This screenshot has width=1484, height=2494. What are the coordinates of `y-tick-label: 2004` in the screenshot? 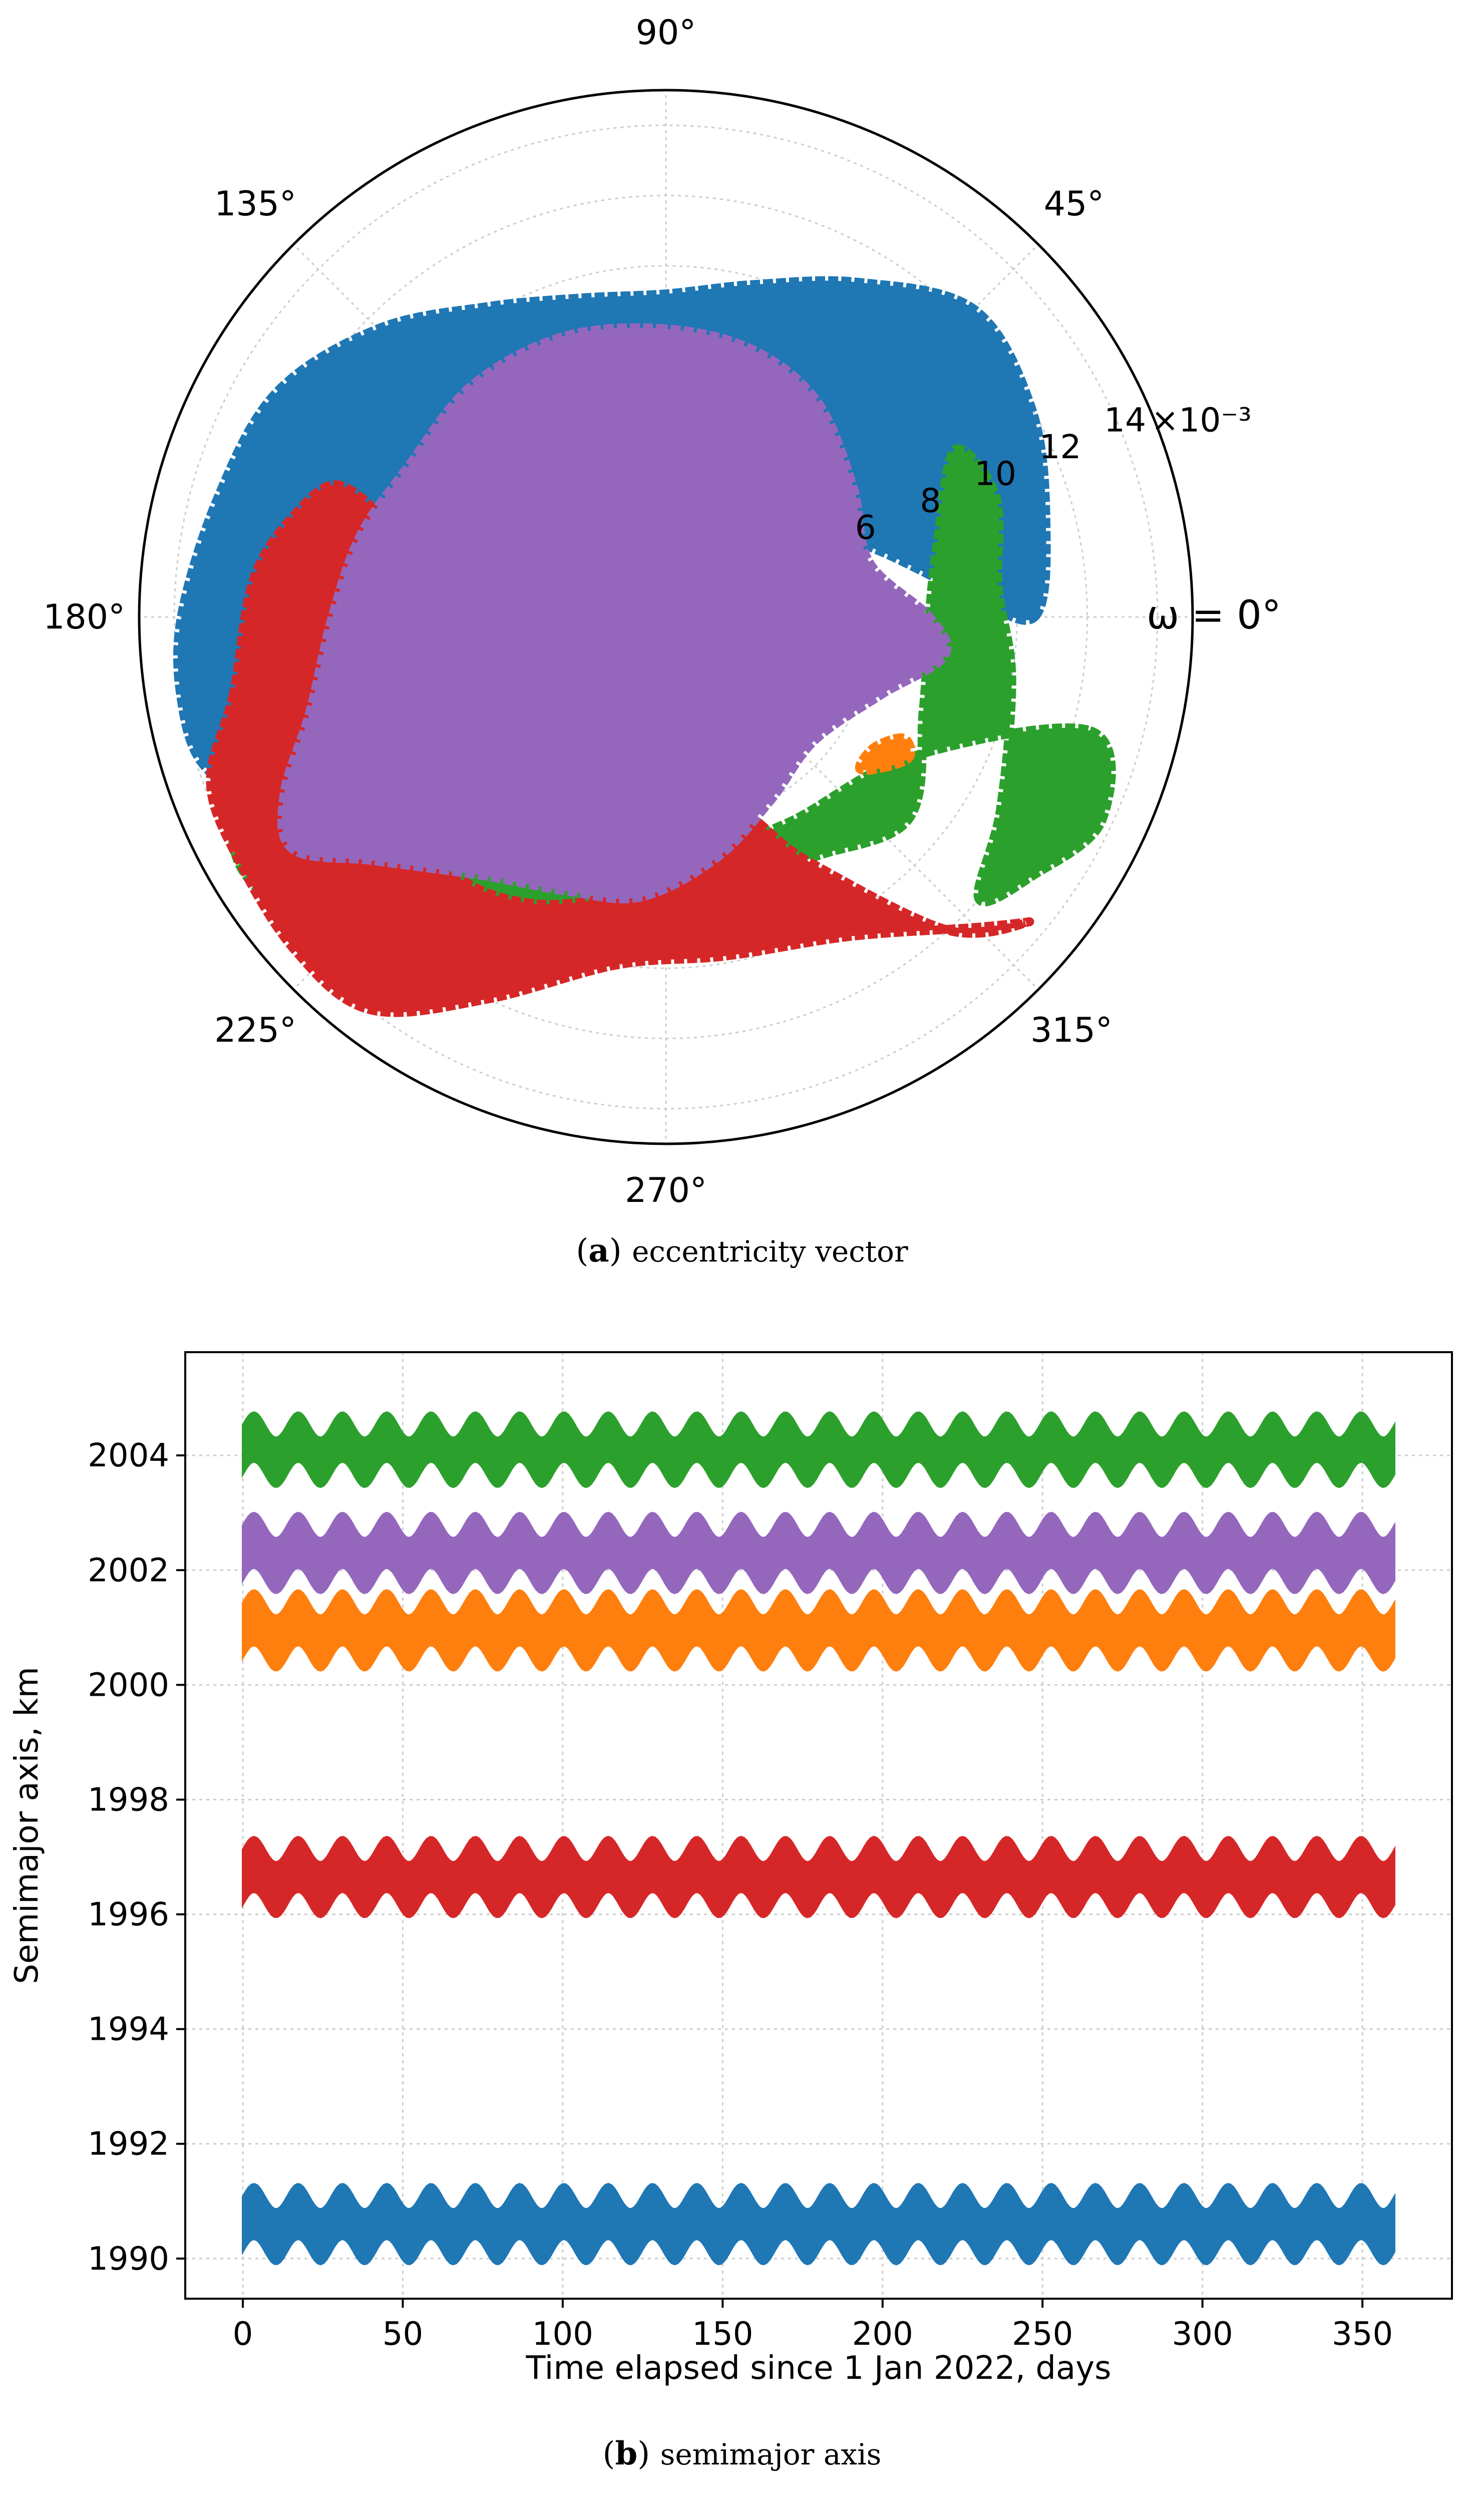 It's located at (128, 1455).